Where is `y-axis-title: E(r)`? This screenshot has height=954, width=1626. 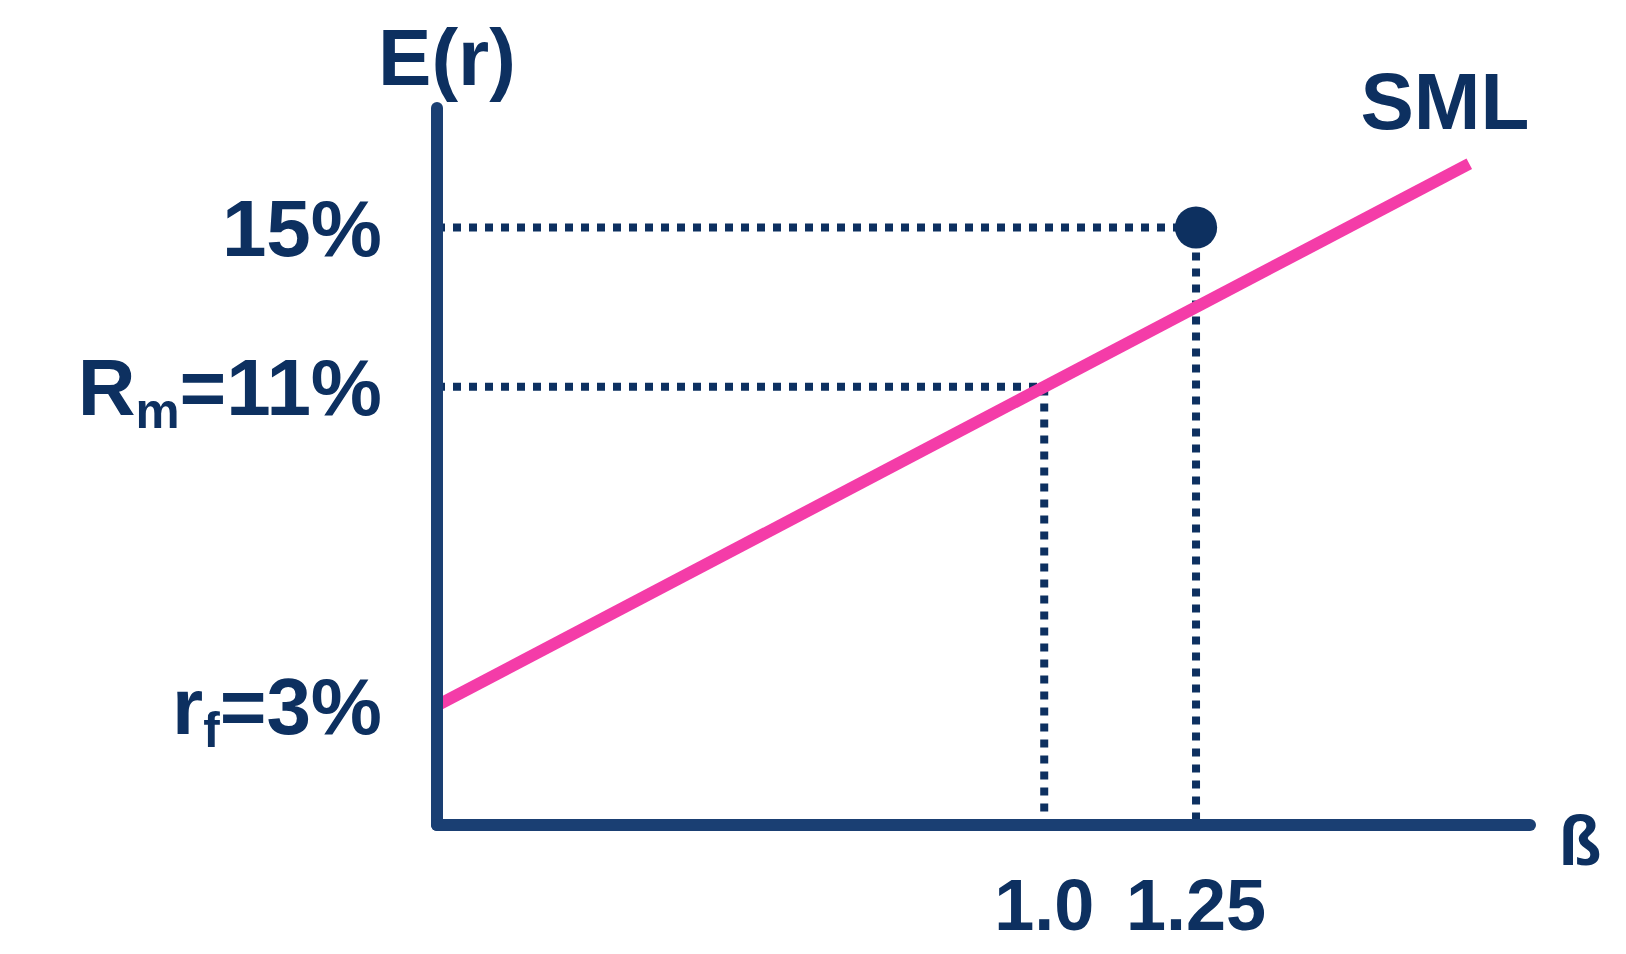 y-axis-title: E(r) is located at coordinates (447, 57).